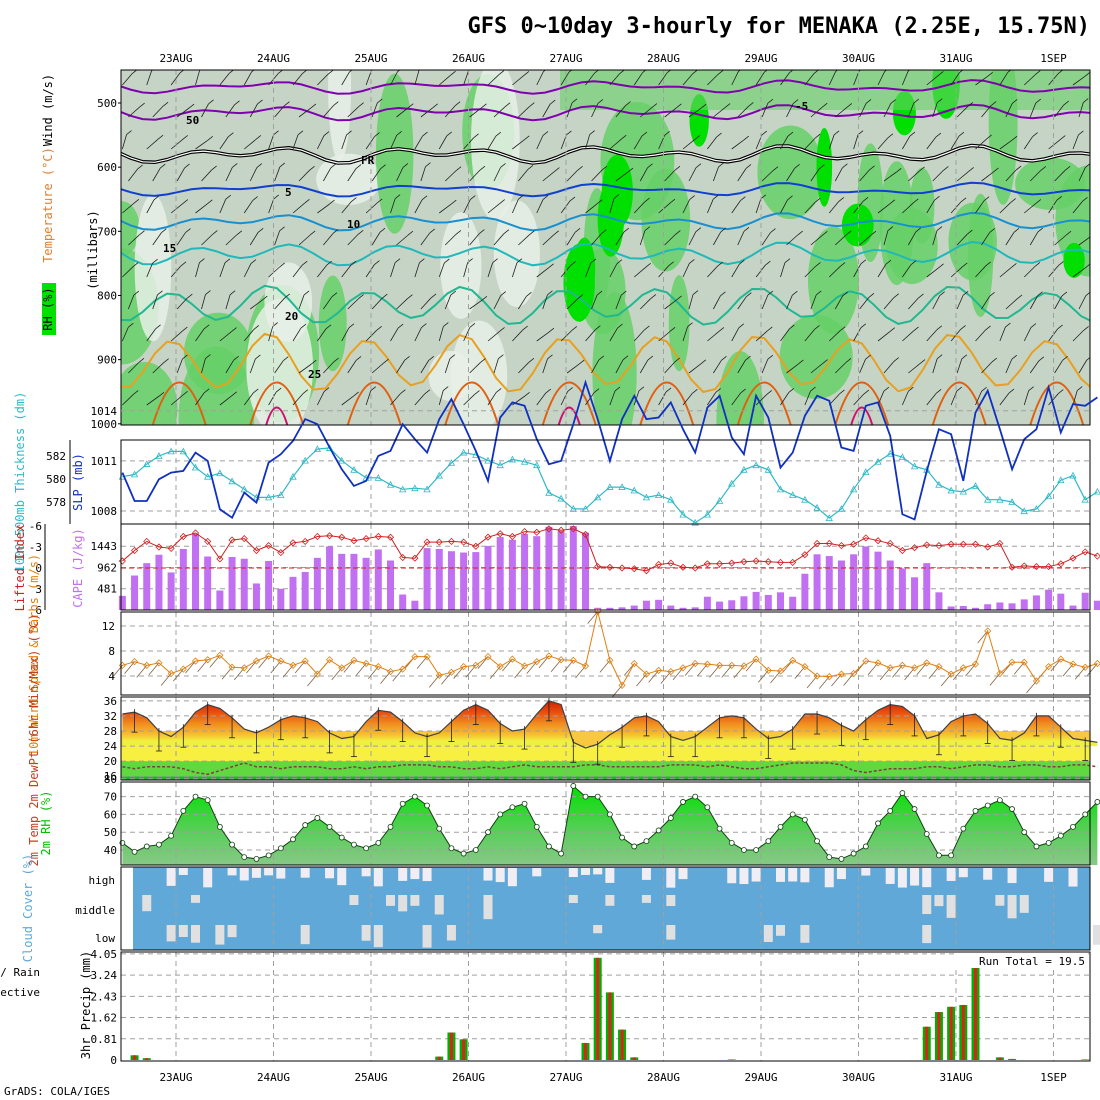  Describe the element at coordinates (110, 850) in the screenshot. I see `rh-tick-label: 40` at that location.